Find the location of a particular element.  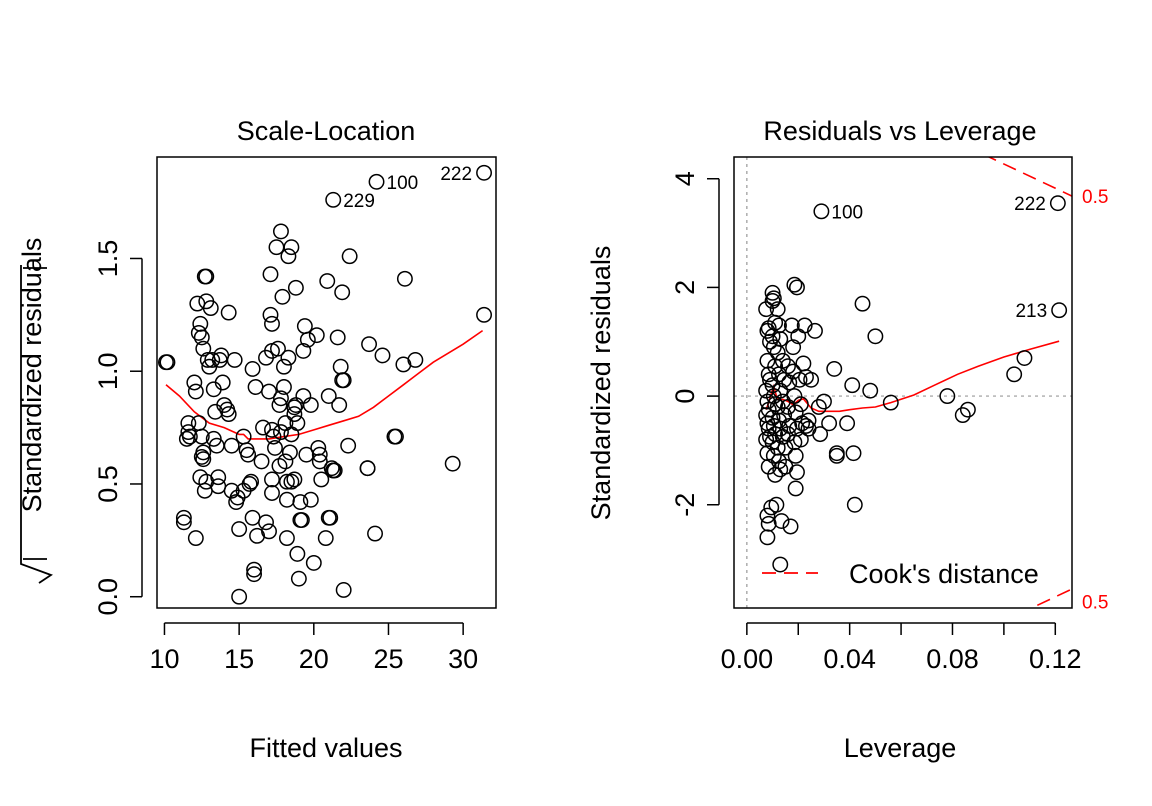

point-label: 222 is located at coordinates (456, 174).